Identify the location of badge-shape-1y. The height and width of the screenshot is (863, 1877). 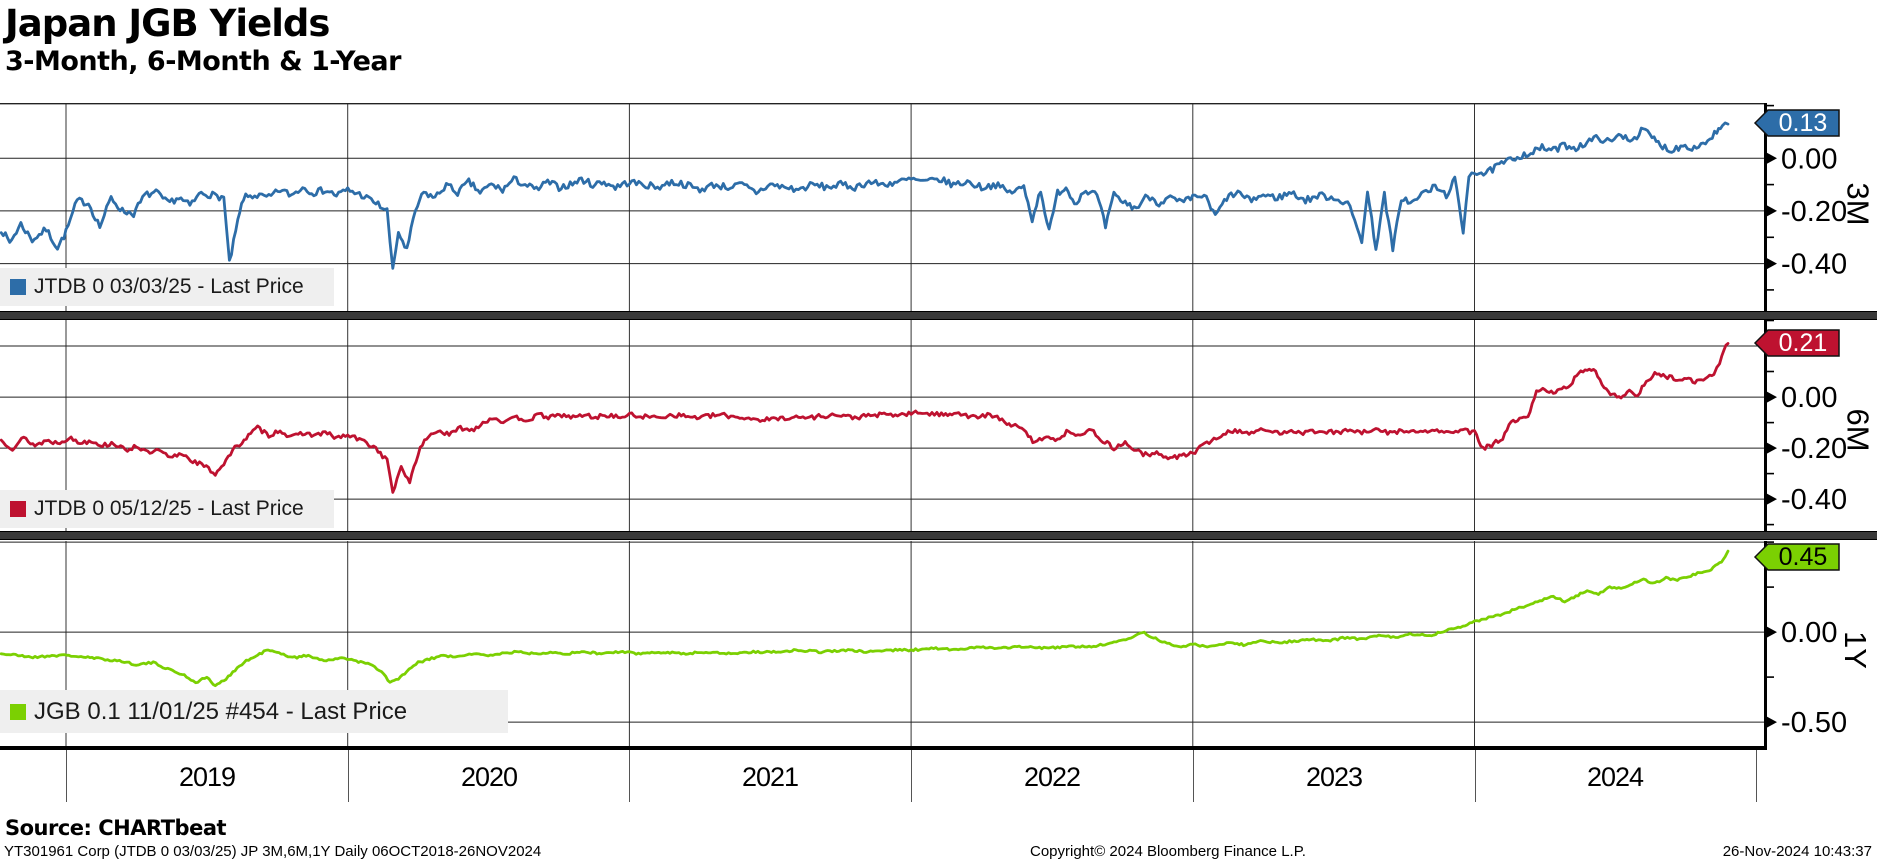
(1796, 557).